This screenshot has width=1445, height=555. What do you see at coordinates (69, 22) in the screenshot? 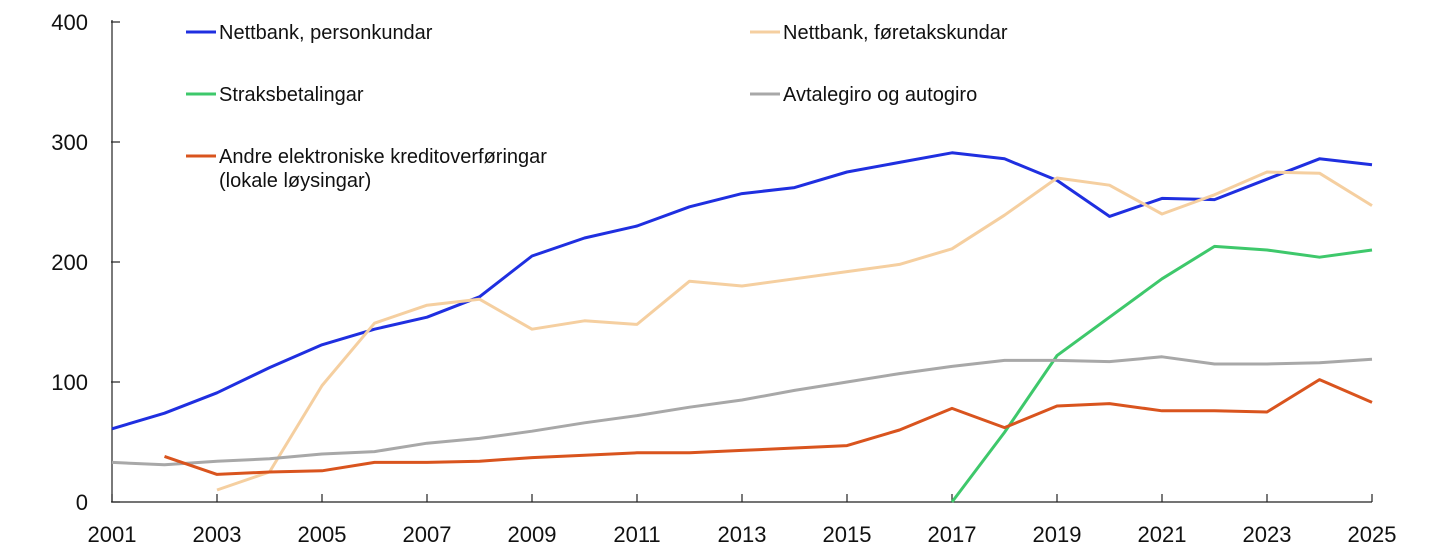
I see `y-tick-label: 400` at bounding box center [69, 22].